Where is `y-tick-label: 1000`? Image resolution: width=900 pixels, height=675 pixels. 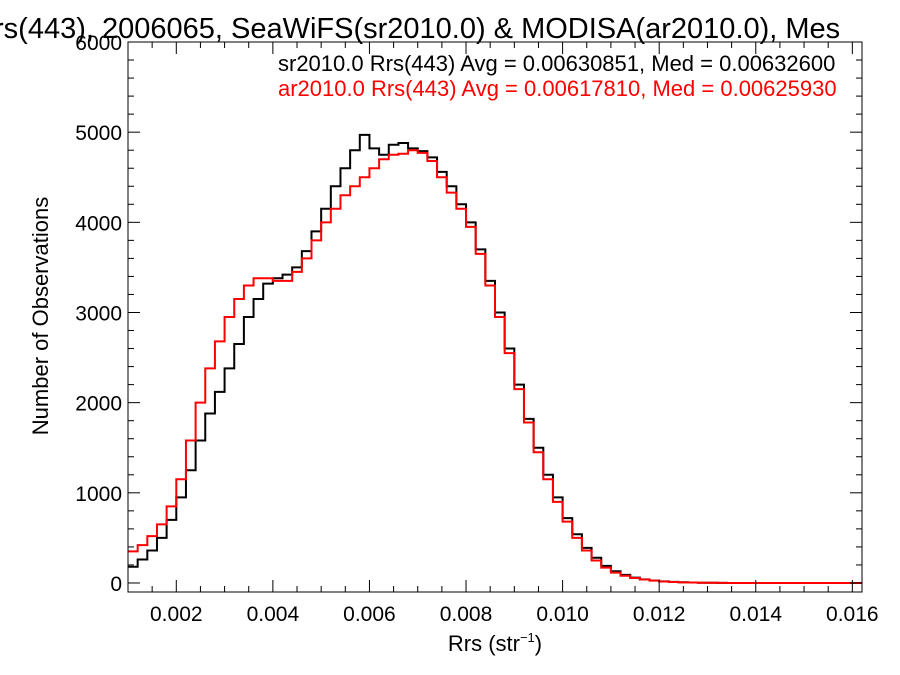 y-tick-label: 1000 is located at coordinates (98, 494).